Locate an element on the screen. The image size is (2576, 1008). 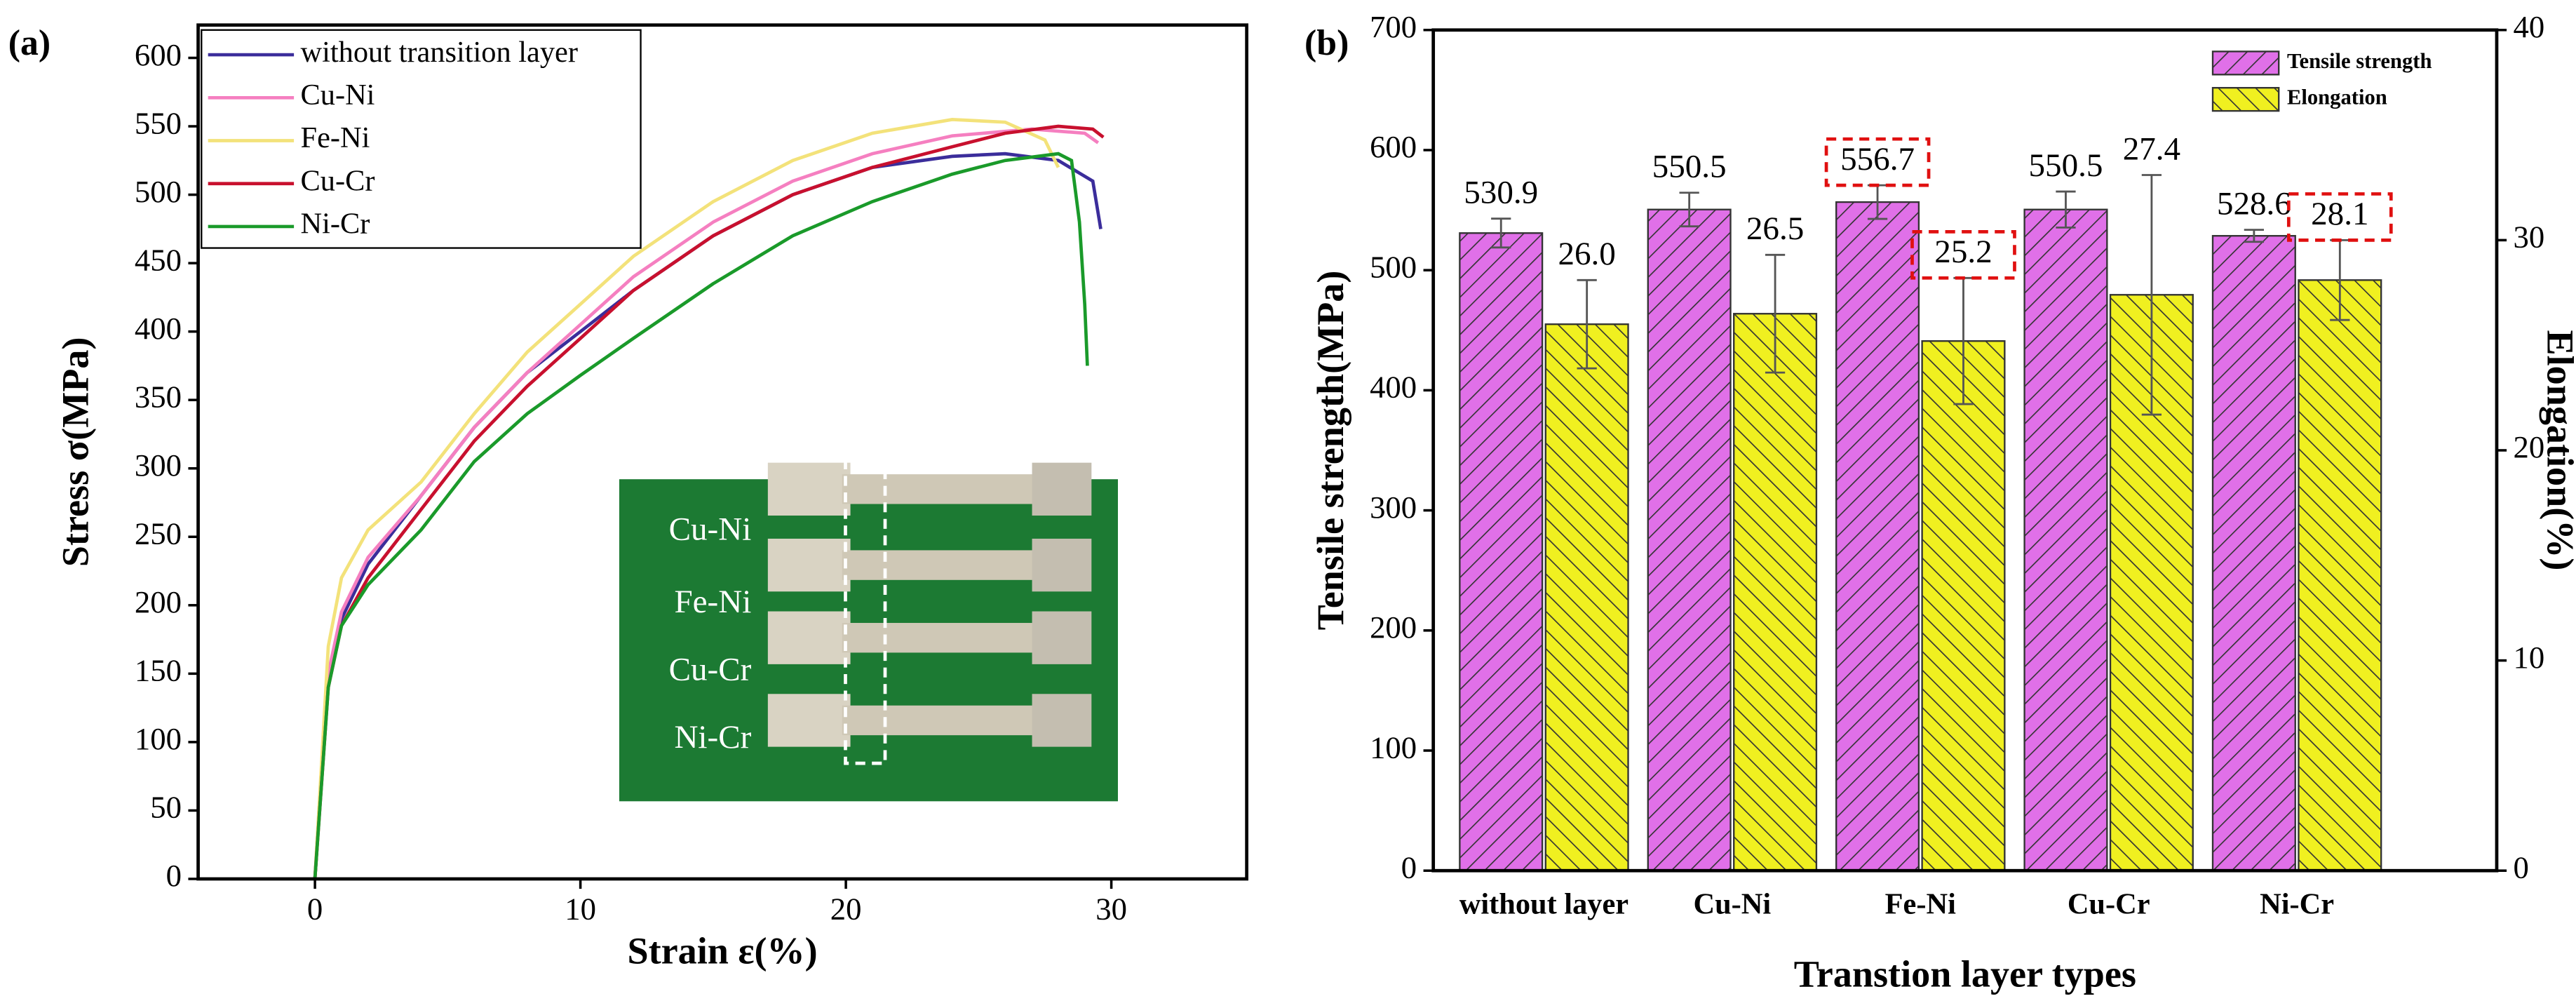
y2-tick-label: 30 is located at coordinates (2529, 237).